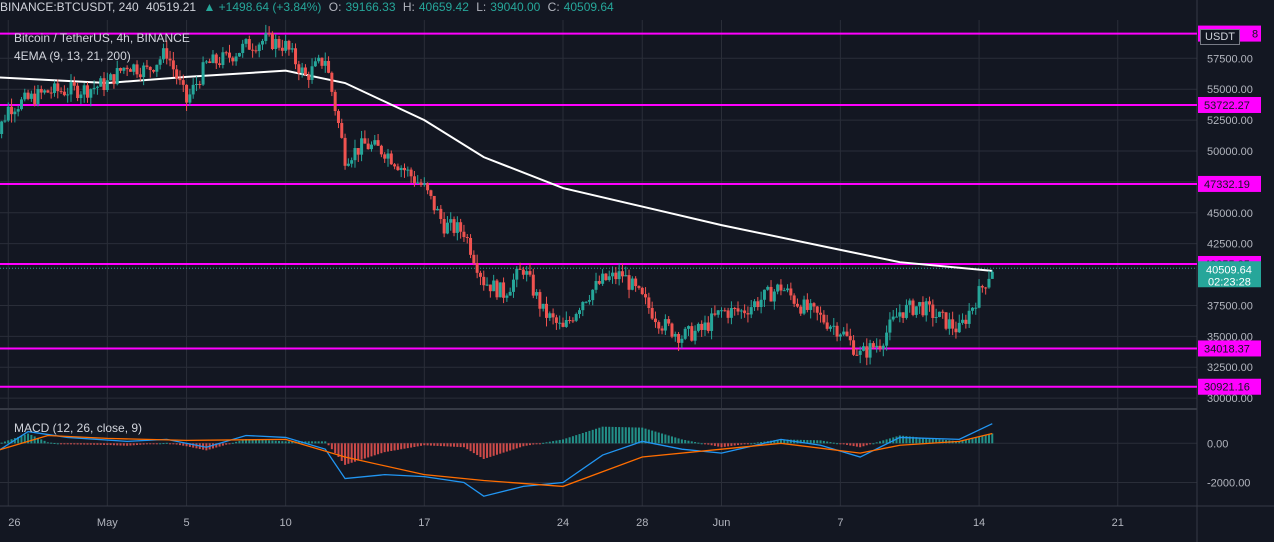 This screenshot has height=542, width=1274. Describe the element at coordinates (72, 56) in the screenshot. I see `ema-legend: 4EMA (9, 13, 21, 200)` at that location.